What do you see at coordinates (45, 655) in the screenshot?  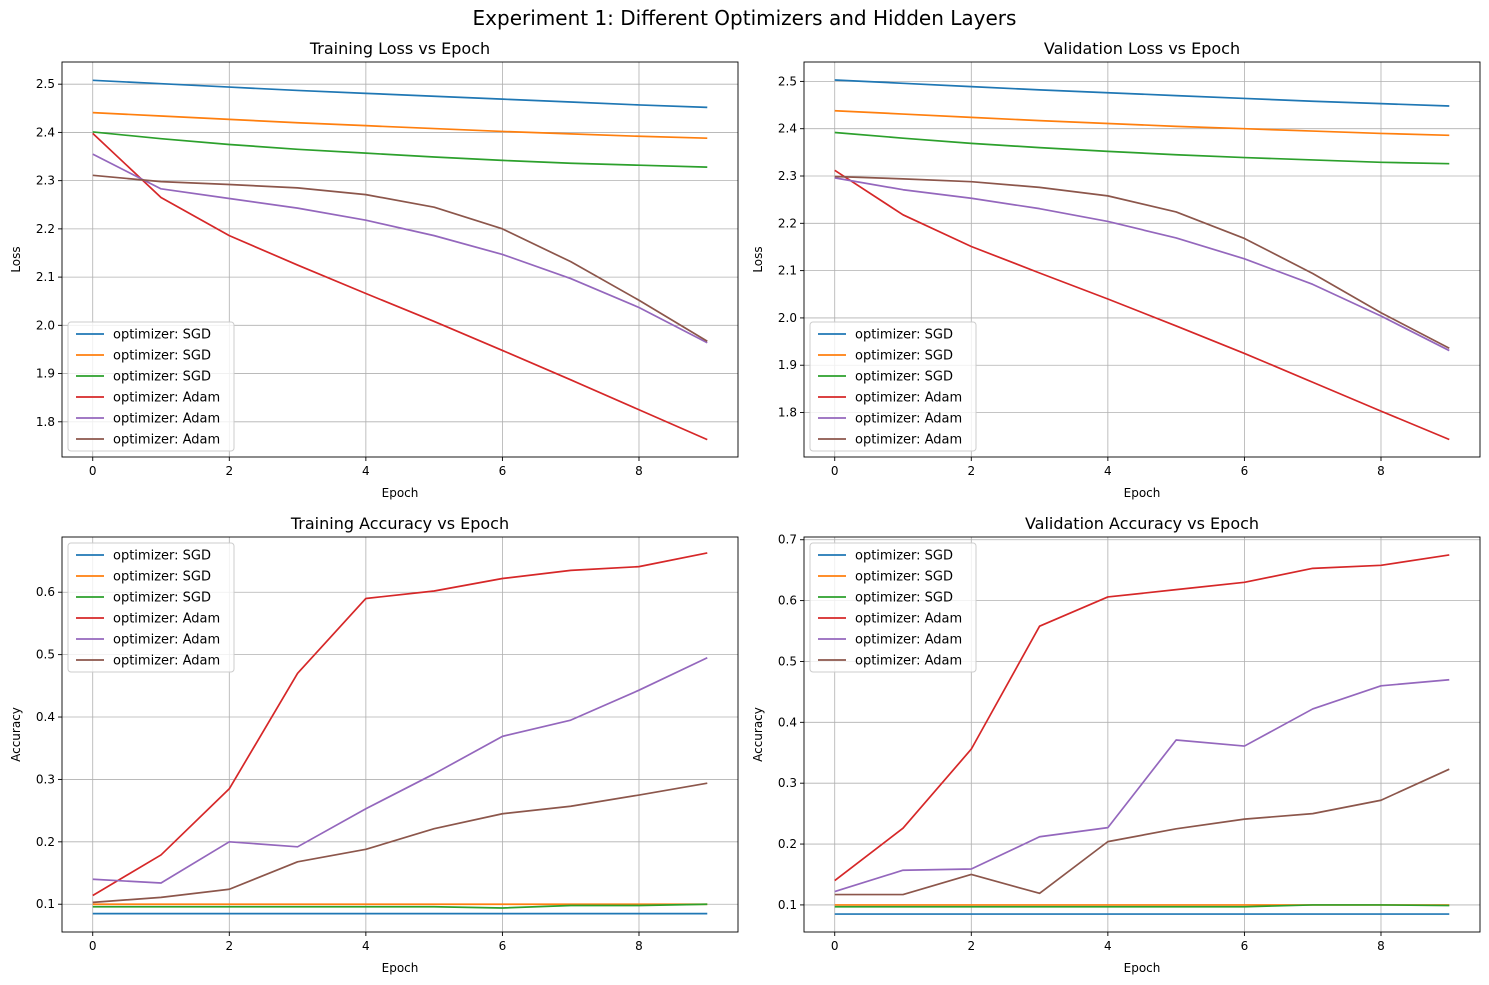 I see `y-tick-label: 0.5` at bounding box center [45, 655].